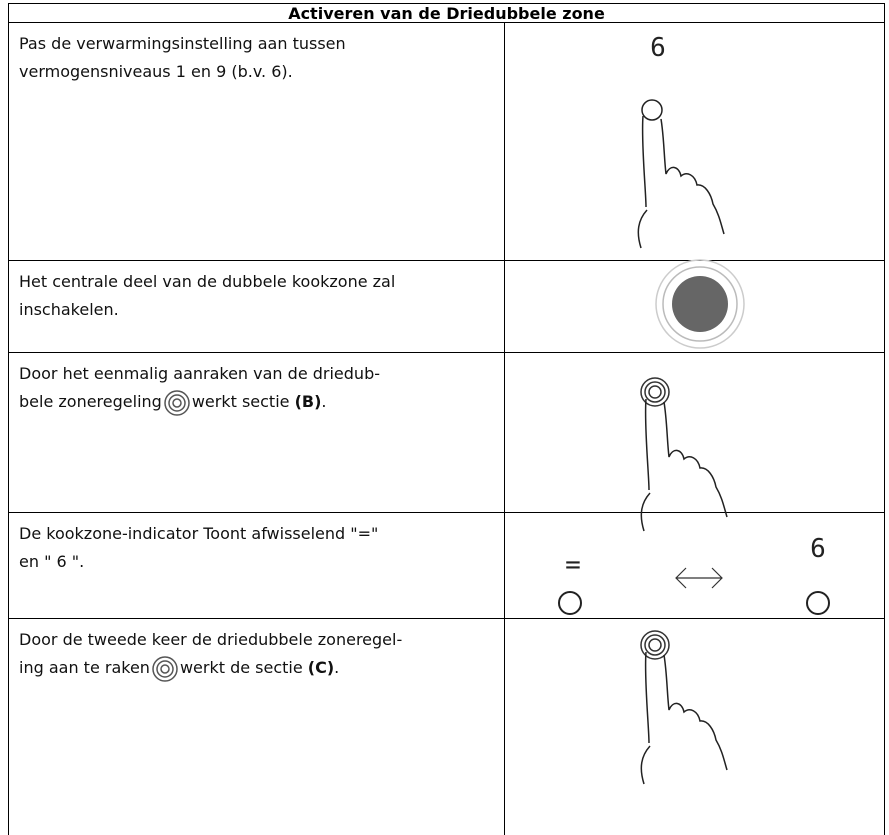 This screenshot has height=835, width=889. Describe the element at coordinates (69, 309) in the screenshot. I see `text-line: inschakelen.` at that location.